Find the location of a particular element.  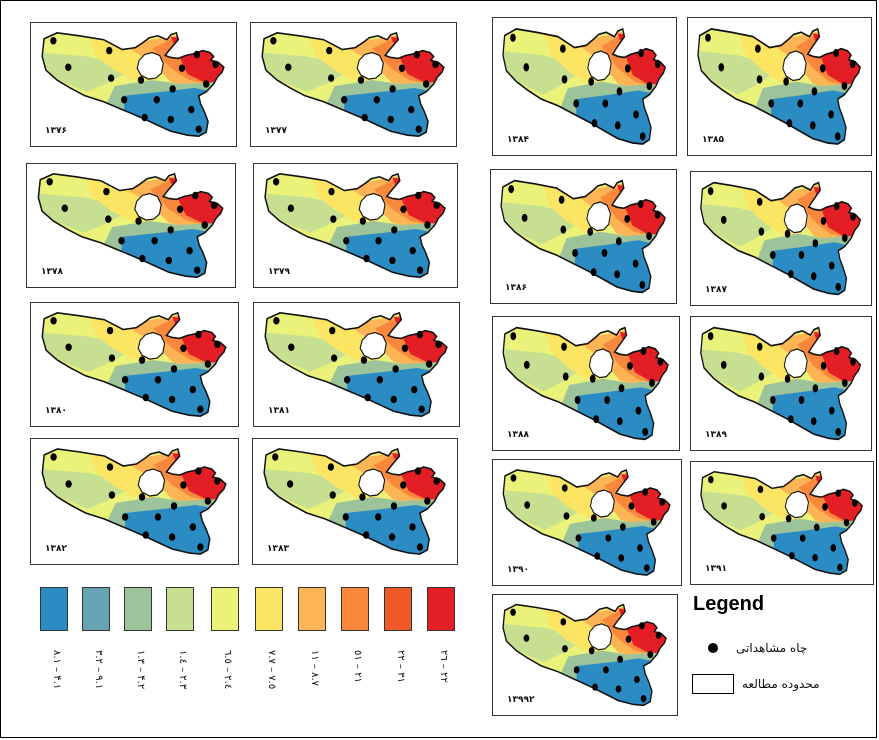

map-panel-1391: ۱۳۹۱ is located at coordinates (782, 523).